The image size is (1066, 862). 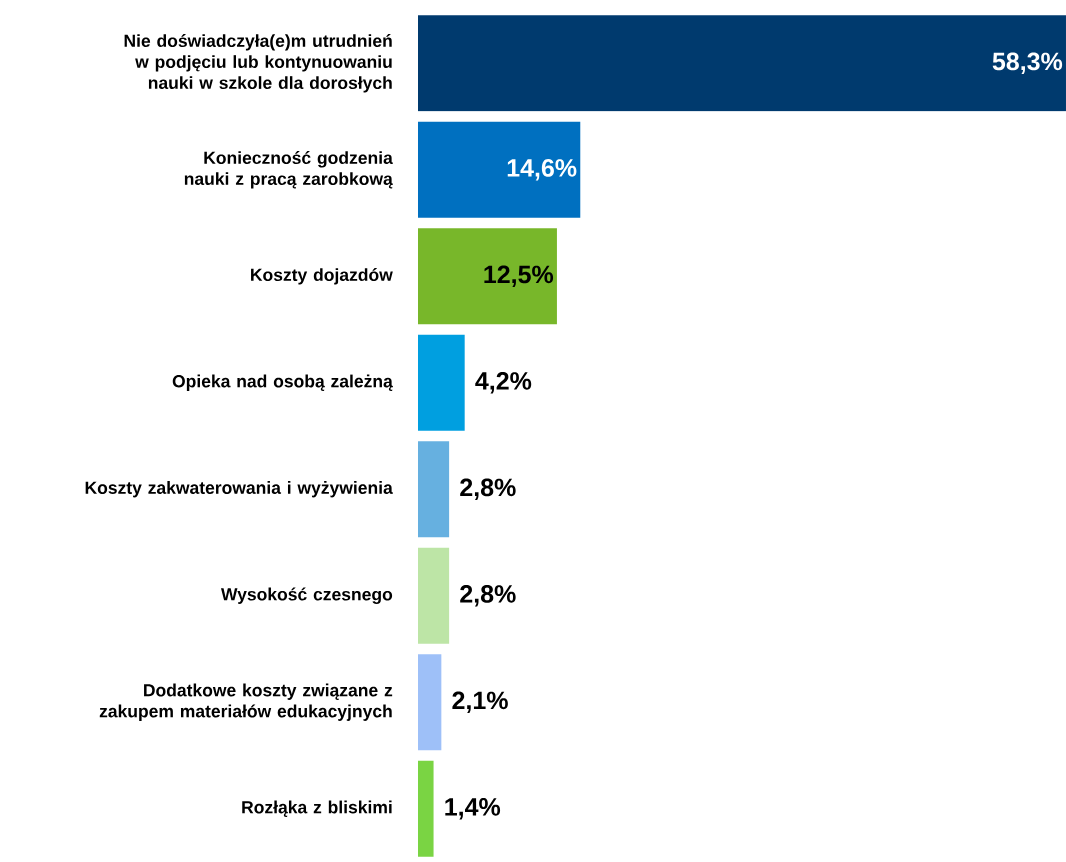 I want to click on data-label: 4,2%, so click(x=503, y=383).